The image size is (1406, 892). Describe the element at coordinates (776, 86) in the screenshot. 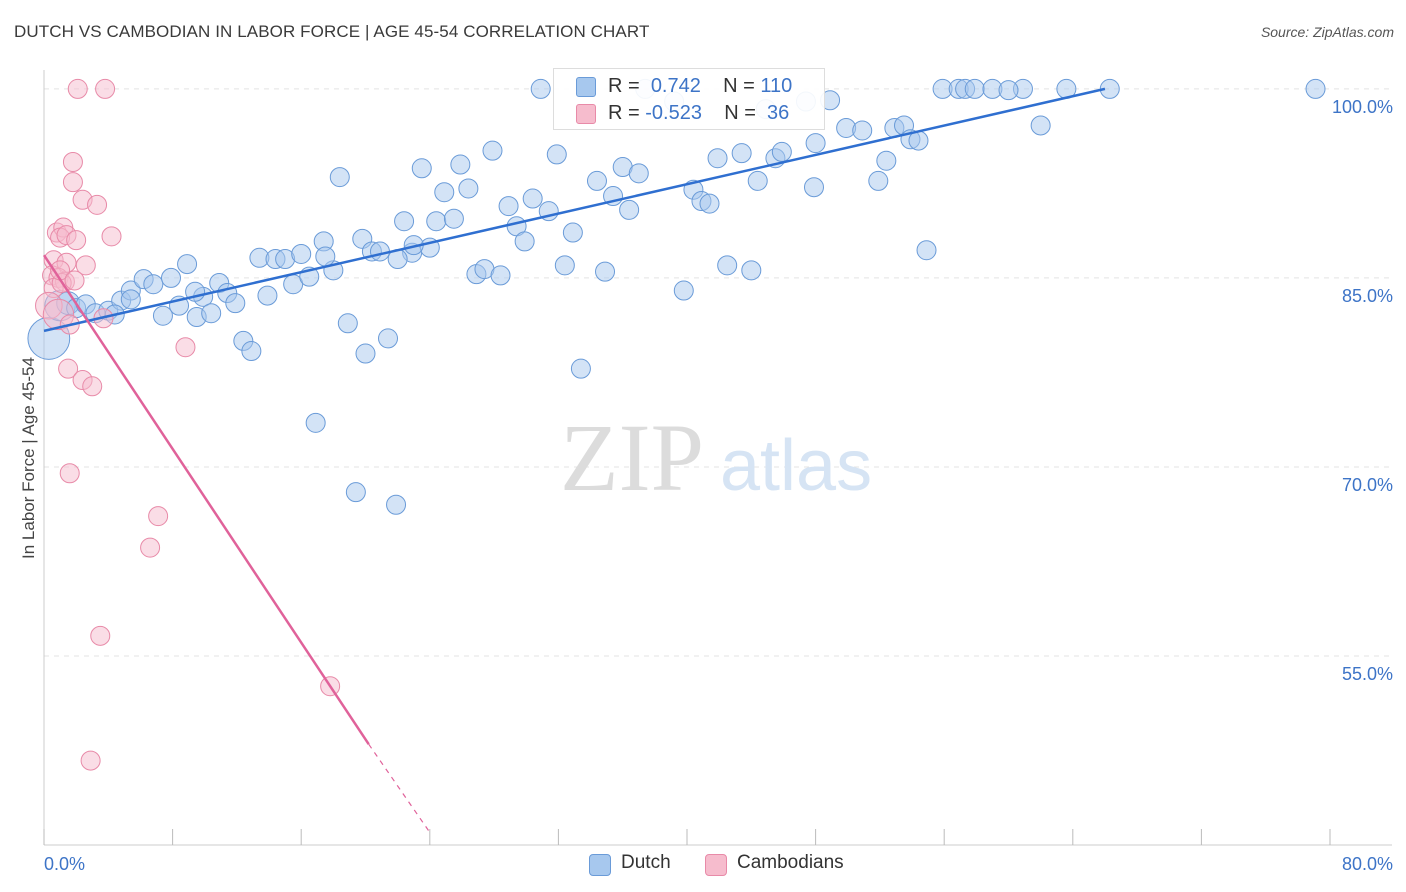

I see `legend-dutch-n-value: 110` at that location.